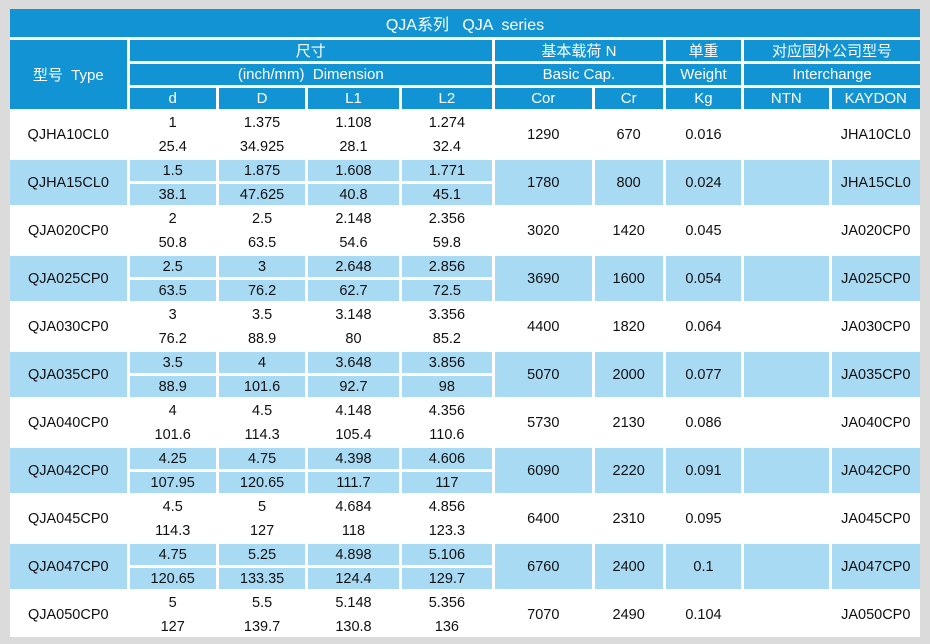 The width and height of the screenshot is (930, 644). What do you see at coordinates (543, 374) in the screenshot?
I see `cell-cor: 5070` at bounding box center [543, 374].